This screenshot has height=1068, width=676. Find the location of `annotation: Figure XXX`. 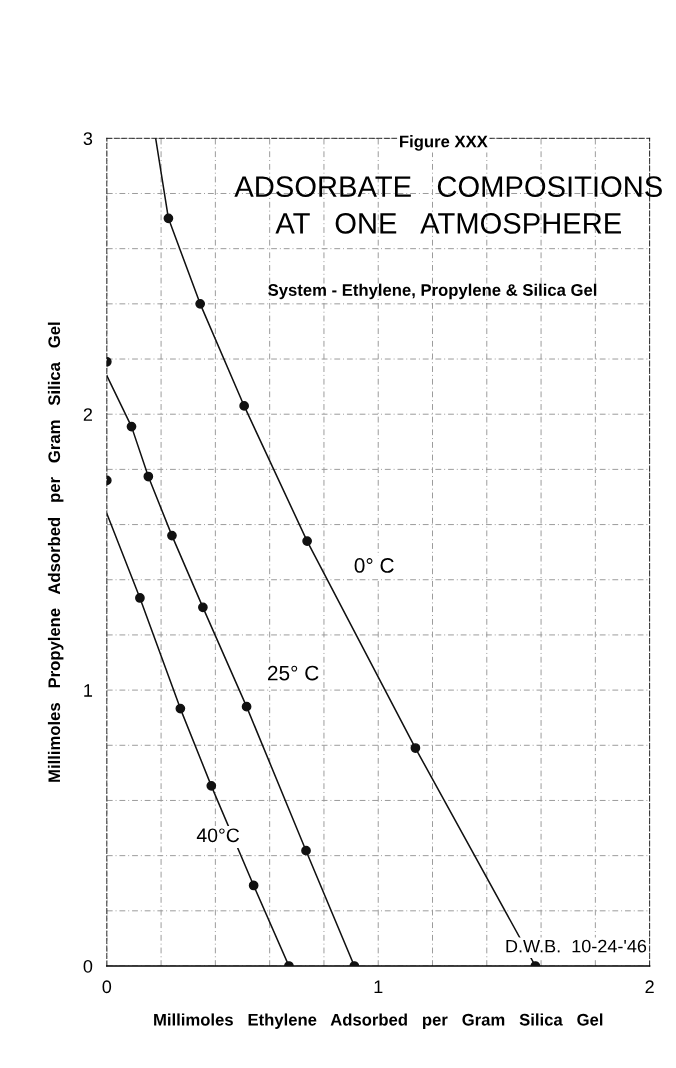

annotation: Figure XXX is located at coordinates (444, 143).